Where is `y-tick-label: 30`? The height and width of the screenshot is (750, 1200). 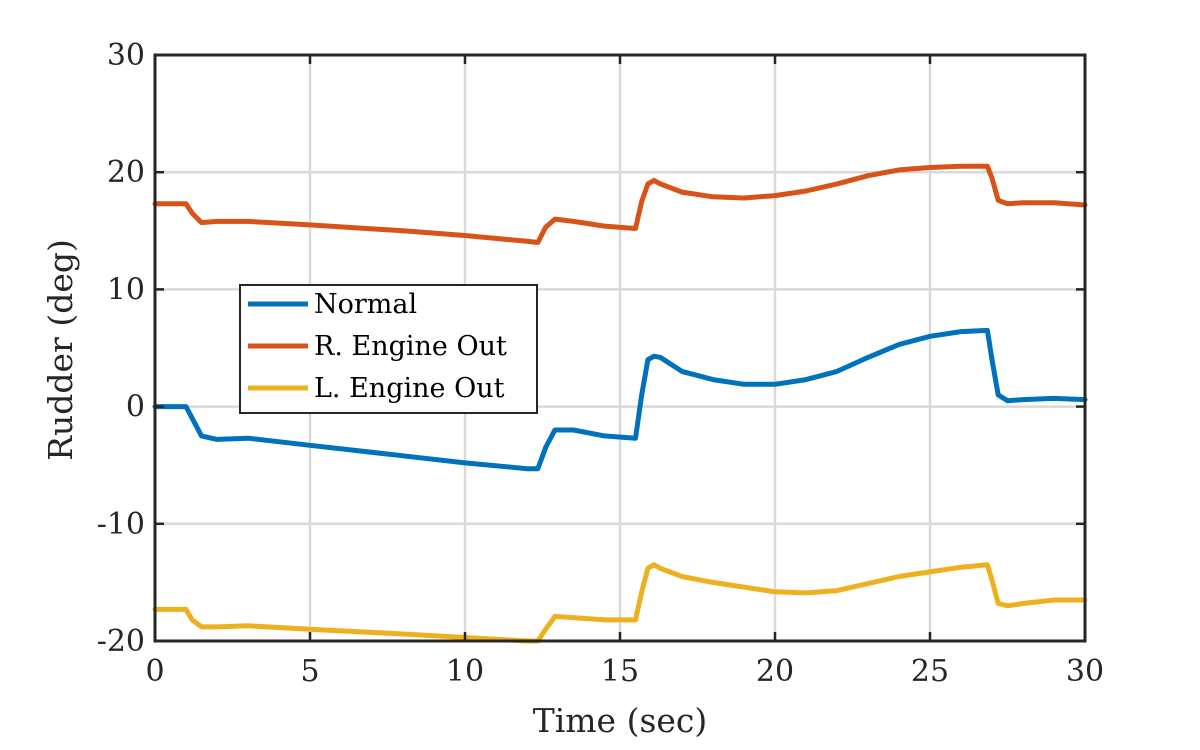
y-tick-label: 30 is located at coordinates (126, 55).